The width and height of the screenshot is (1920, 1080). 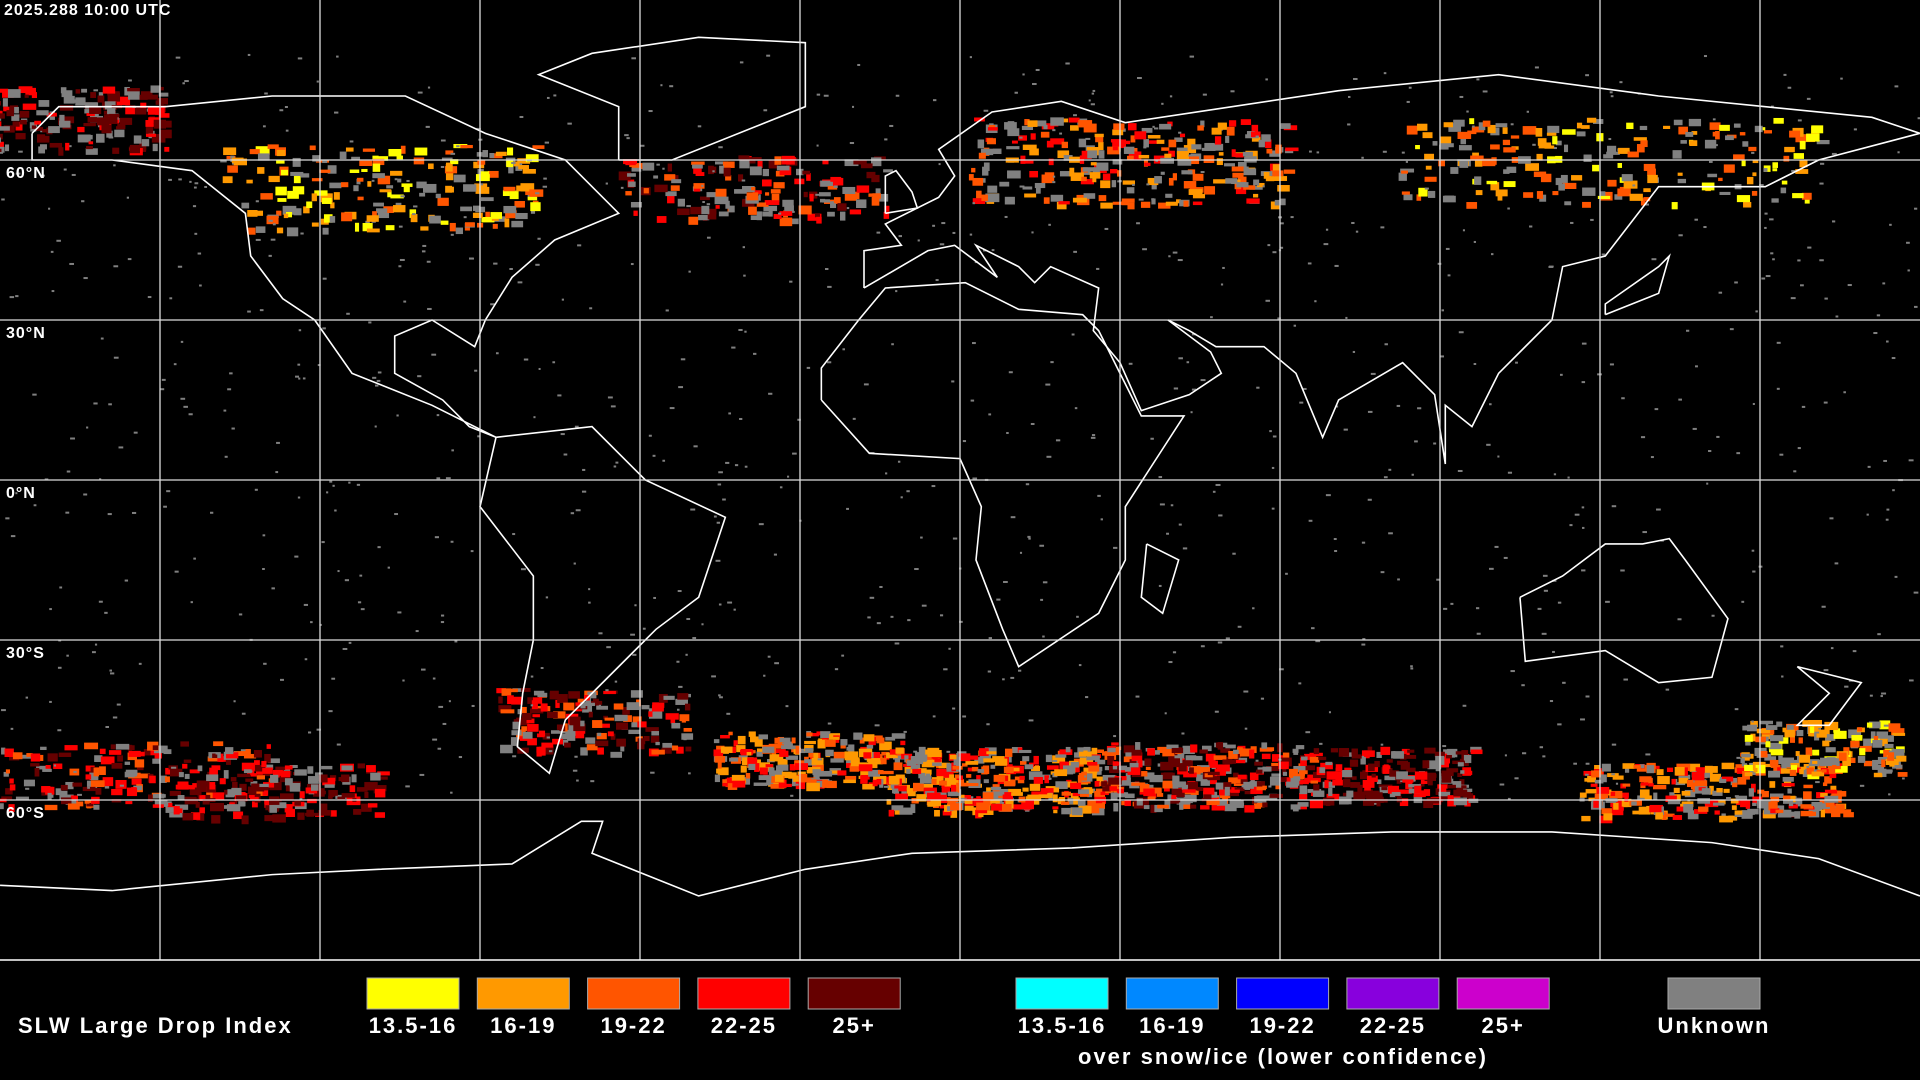 What do you see at coordinates (901, 192) in the screenshot?
I see `coastline` at bounding box center [901, 192].